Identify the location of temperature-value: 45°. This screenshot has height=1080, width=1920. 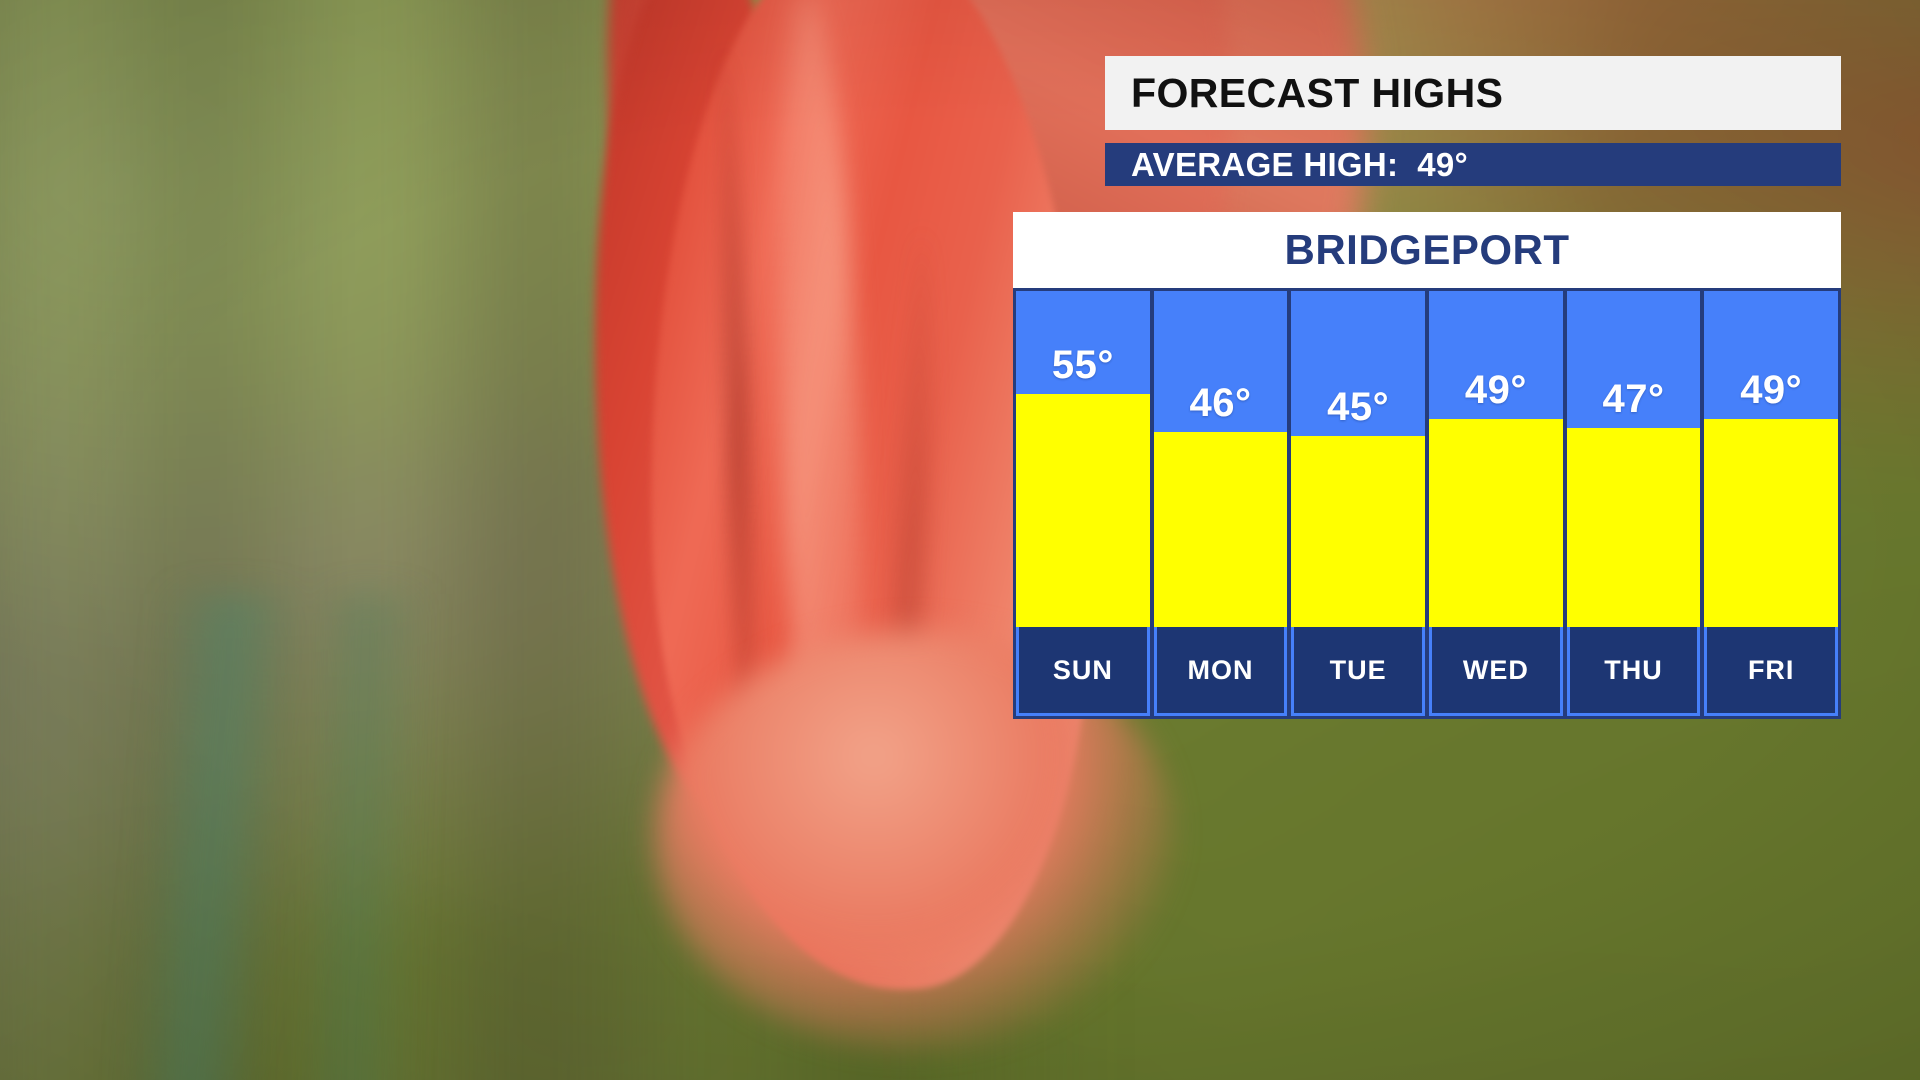
(1358, 407).